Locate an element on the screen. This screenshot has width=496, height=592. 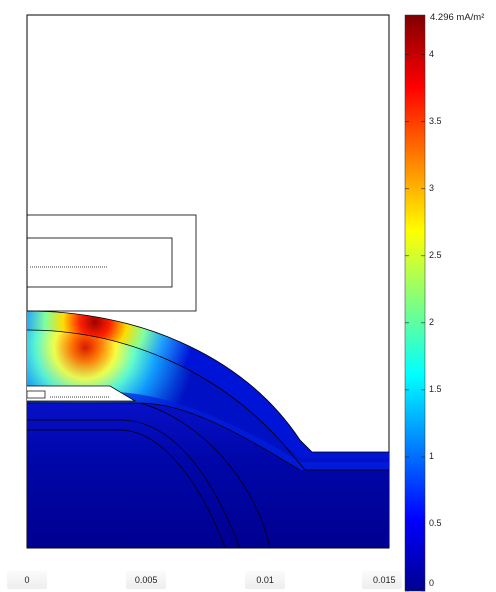
cavity-outline is located at coordinates (82, 393).